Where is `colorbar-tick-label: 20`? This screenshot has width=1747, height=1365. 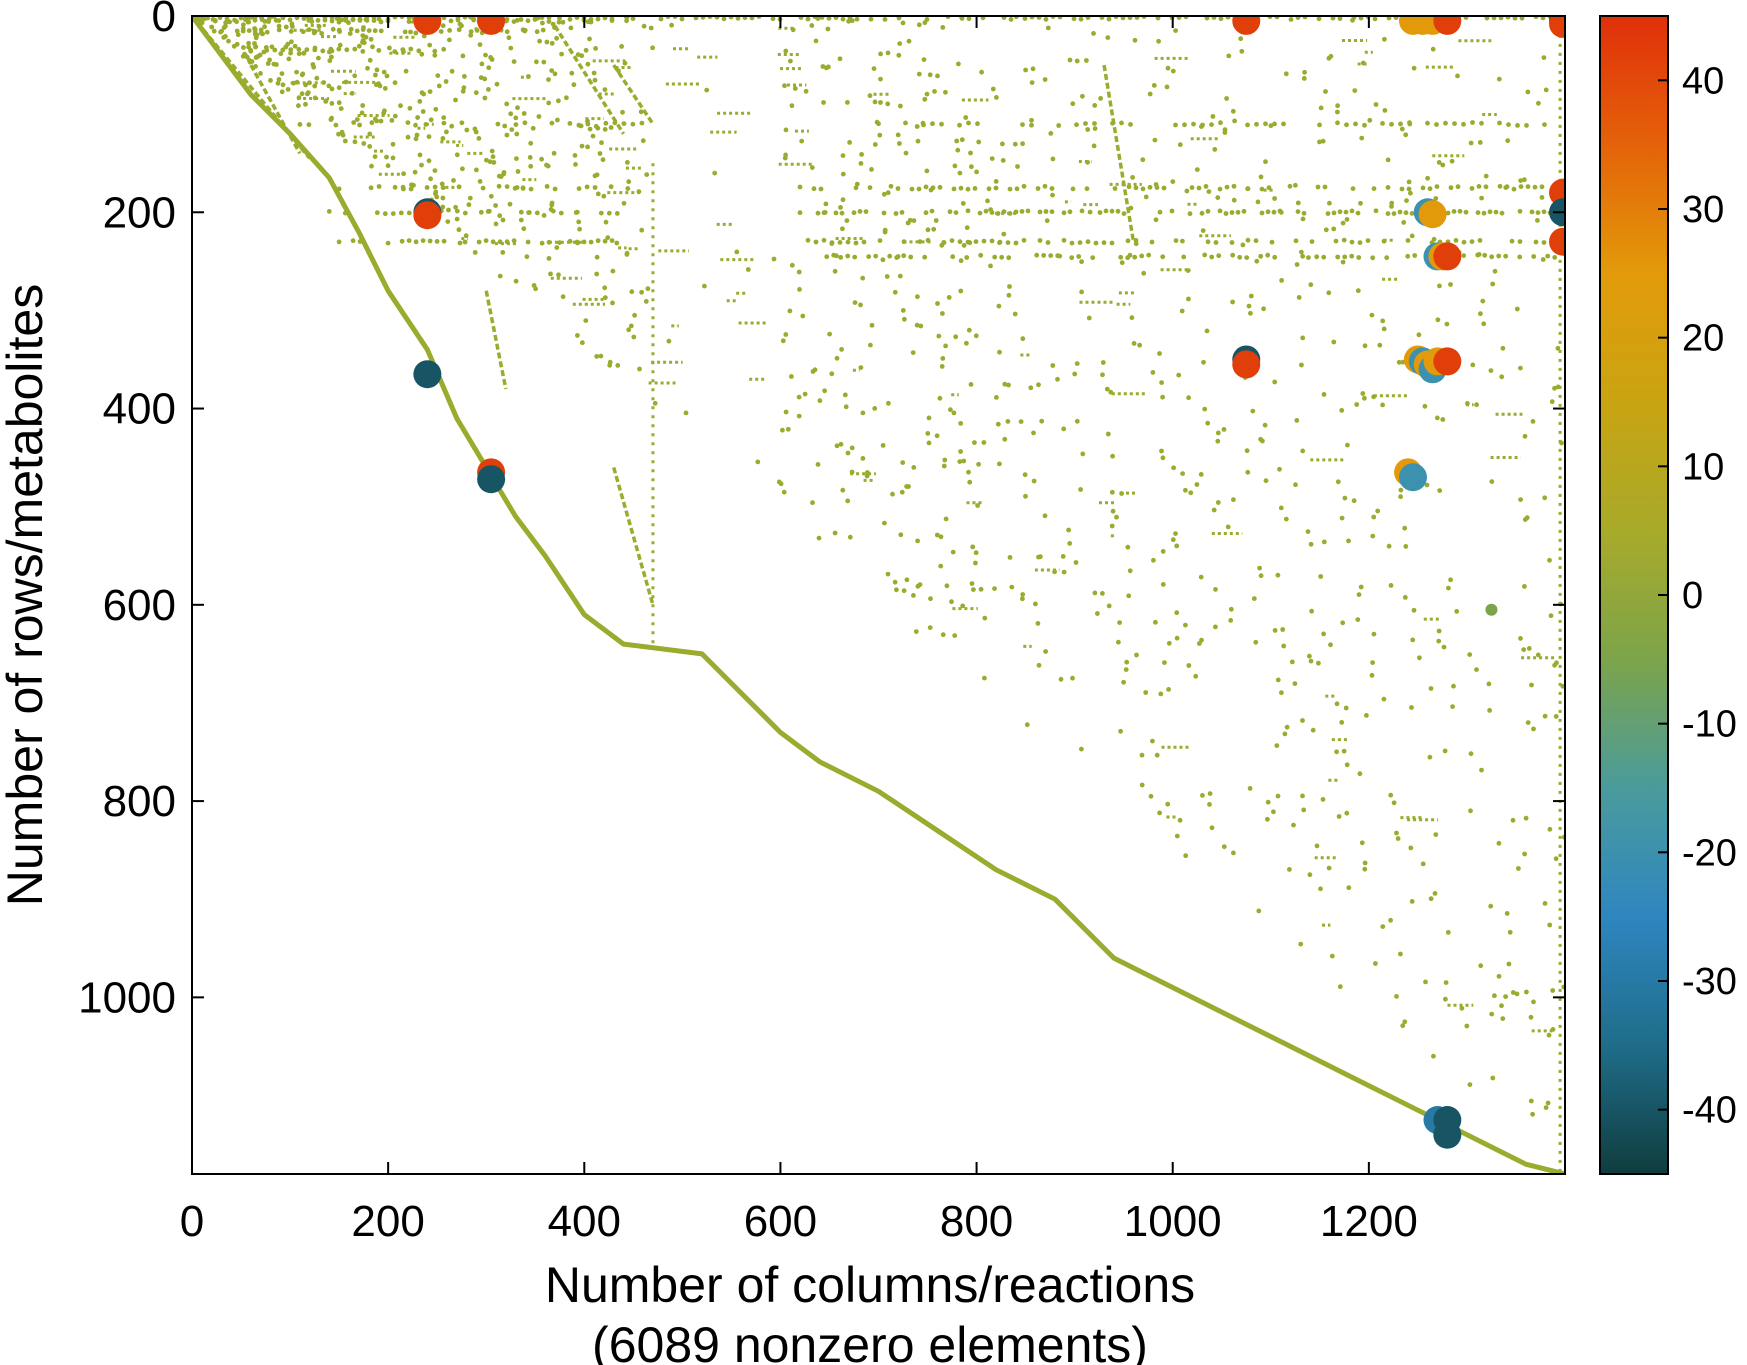
colorbar-tick-label: 20 is located at coordinates (1703, 339).